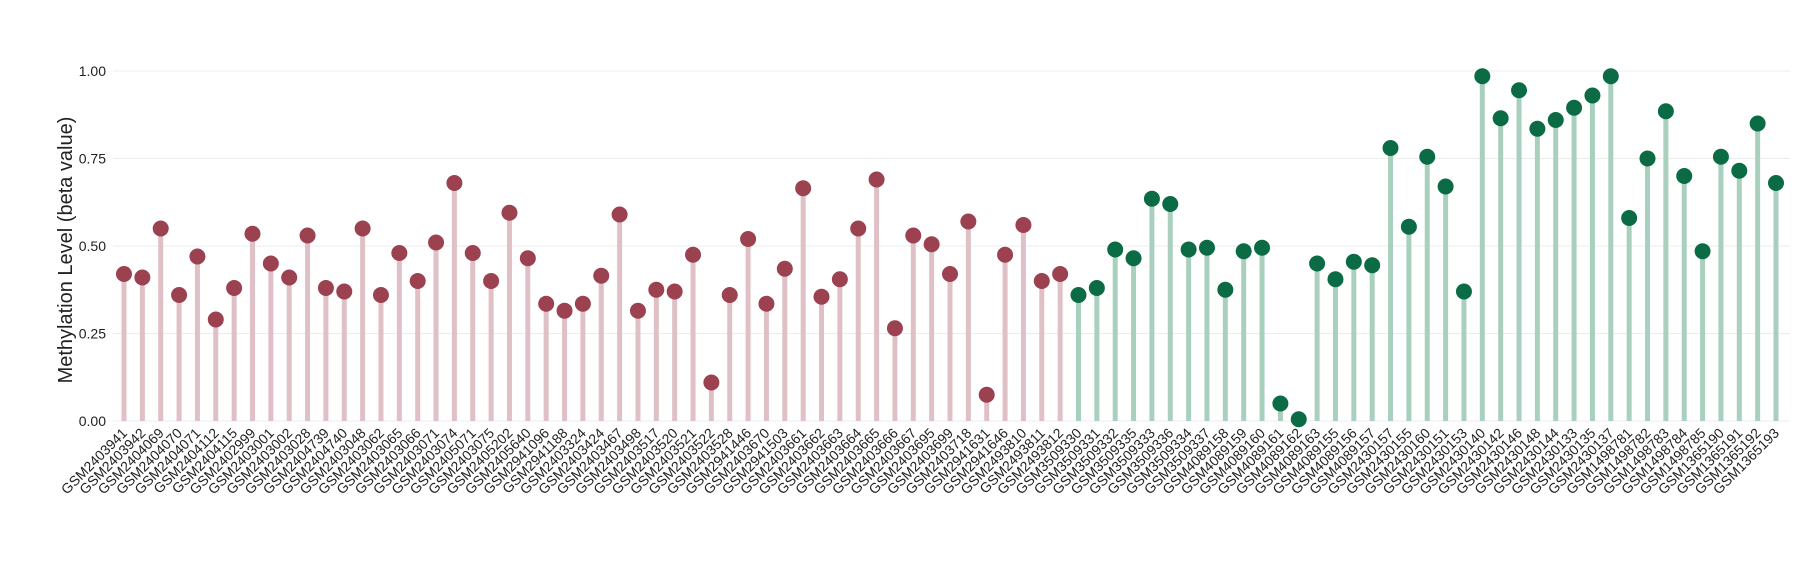 The width and height of the screenshot is (1820, 580). I want to click on y-tick-label: 0.25, so click(92, 334).